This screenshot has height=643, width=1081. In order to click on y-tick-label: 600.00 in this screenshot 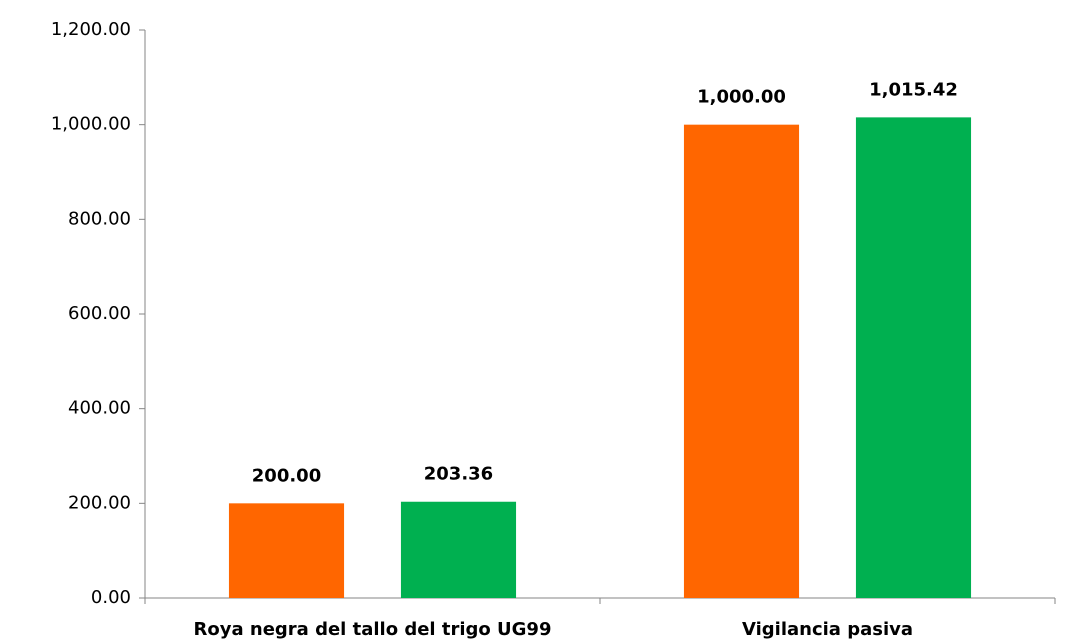, I will do `click(99, 313)`.